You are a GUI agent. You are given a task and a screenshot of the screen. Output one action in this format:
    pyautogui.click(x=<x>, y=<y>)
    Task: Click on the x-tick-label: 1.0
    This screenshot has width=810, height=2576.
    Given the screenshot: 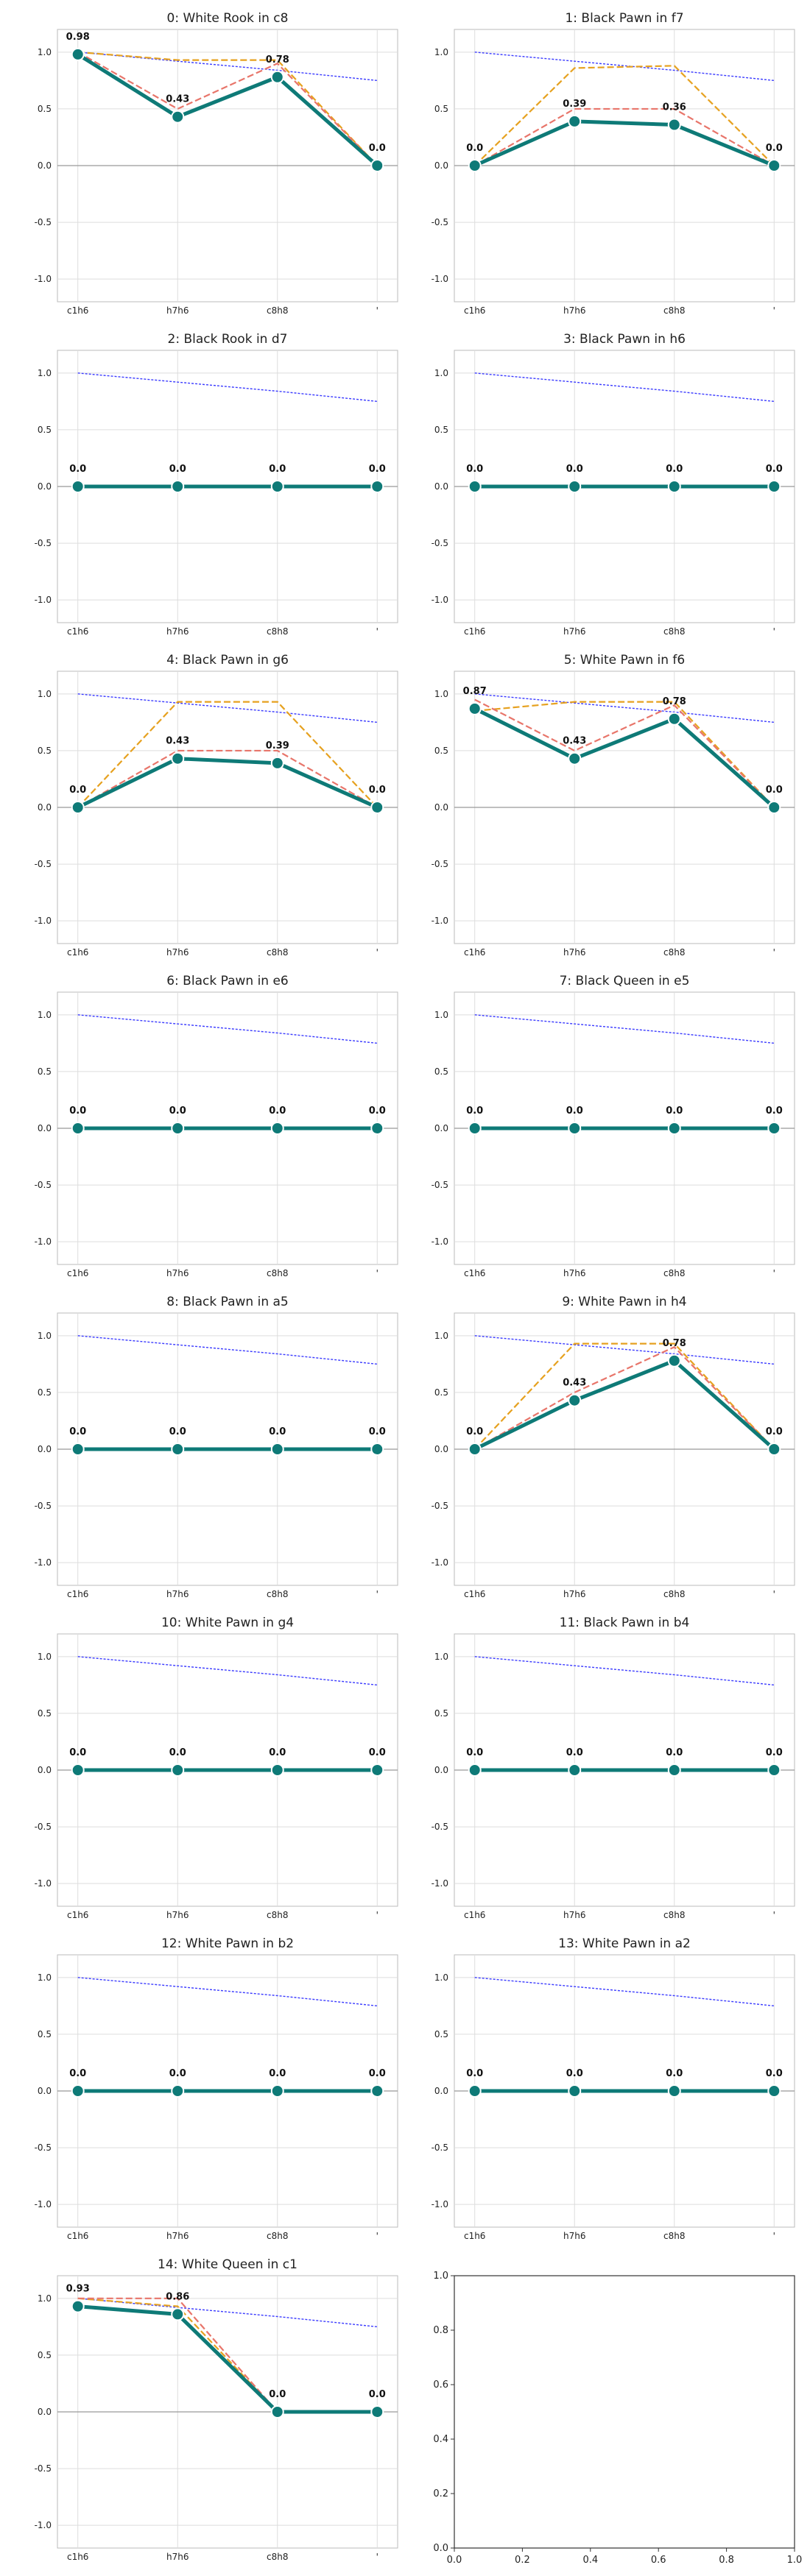 What is the action you would take?
    pyautogui.click(x=795, y=2560)
    